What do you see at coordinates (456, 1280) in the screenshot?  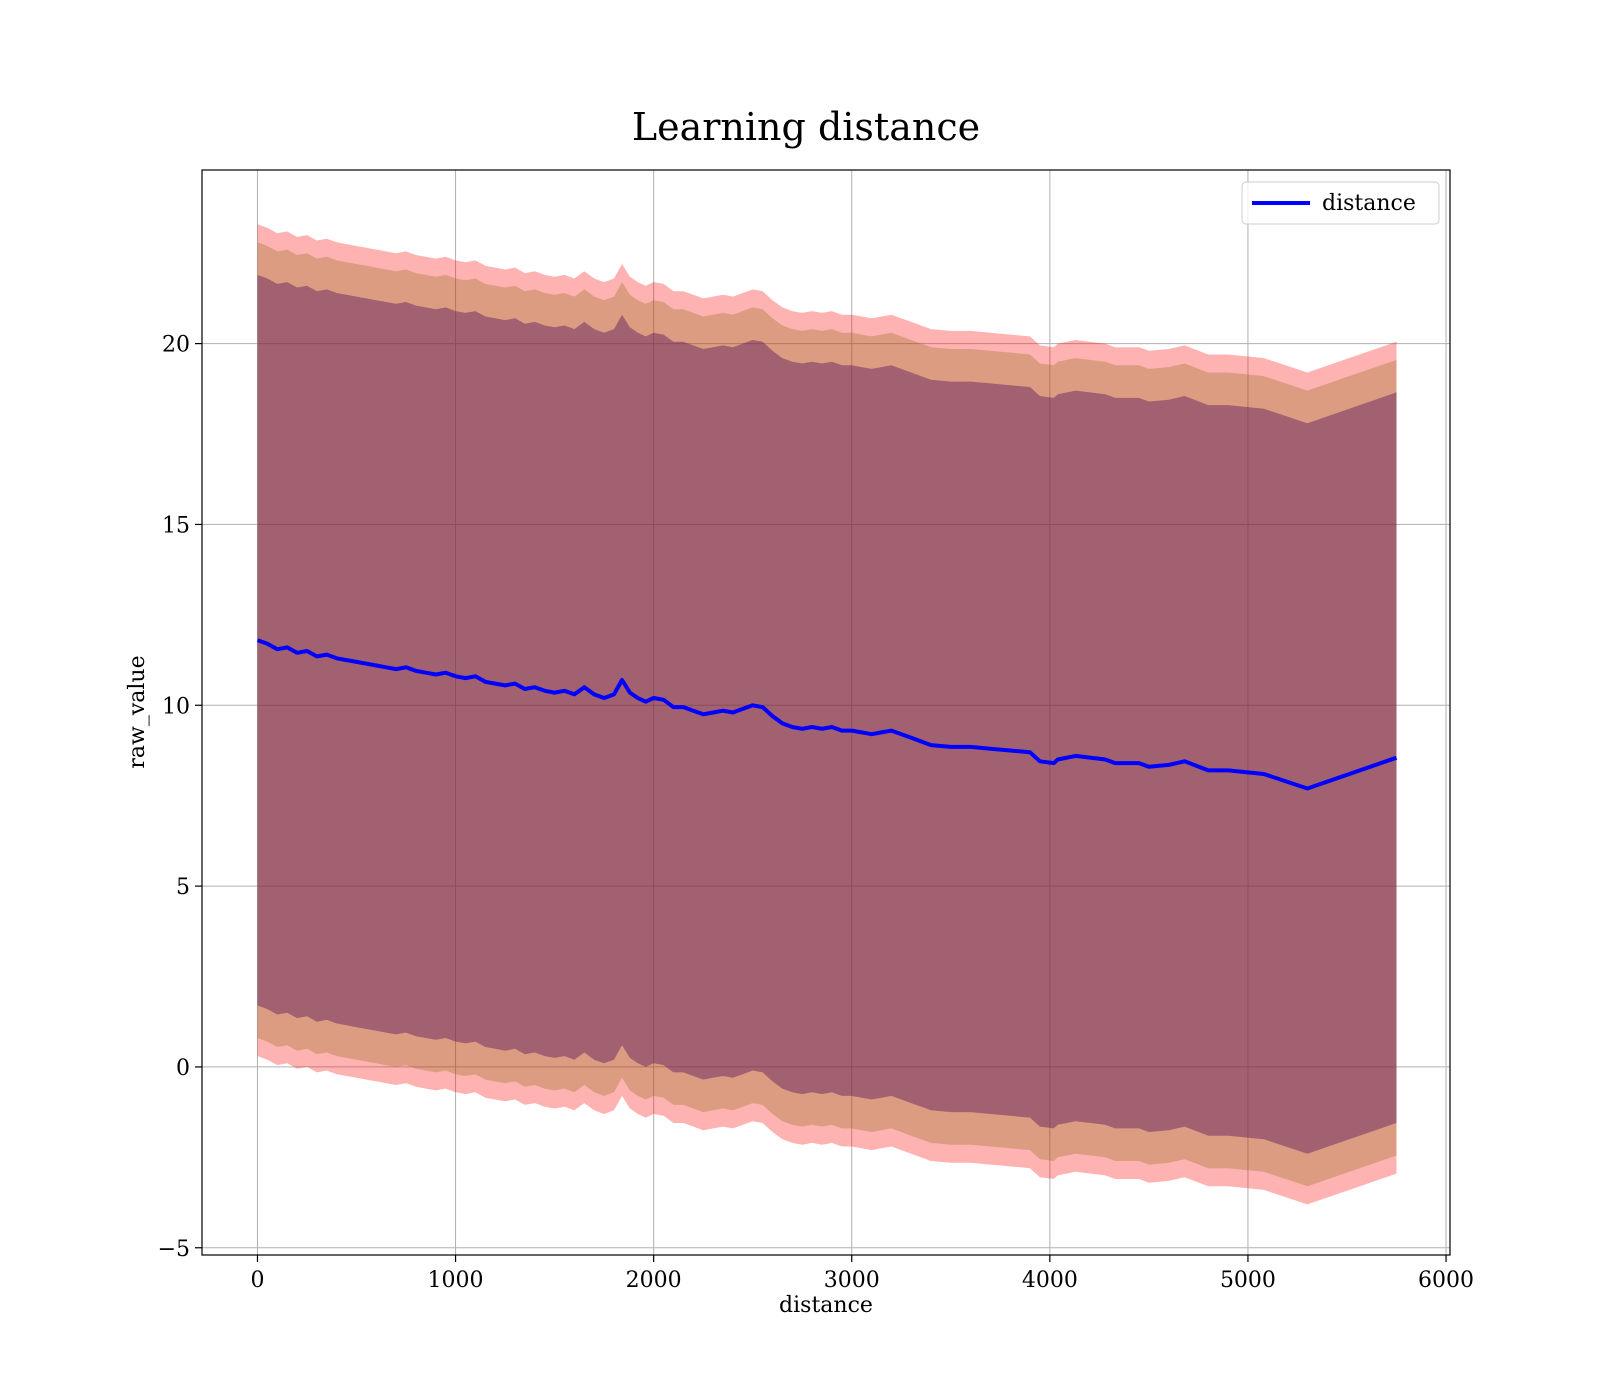 I see `x-tick-label: 1000` at bounding box center [456, 1280].